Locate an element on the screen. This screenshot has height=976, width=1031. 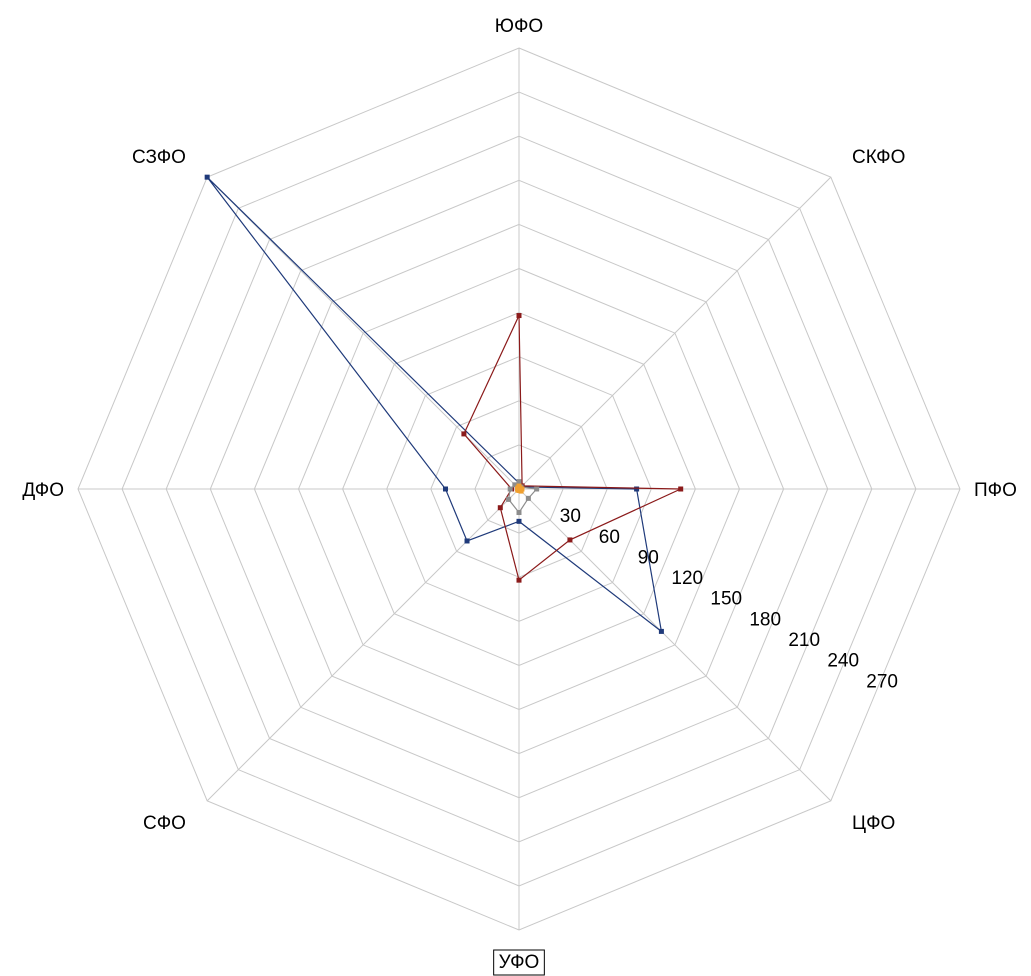
selected-label-box is located at coordinates (519, 962).